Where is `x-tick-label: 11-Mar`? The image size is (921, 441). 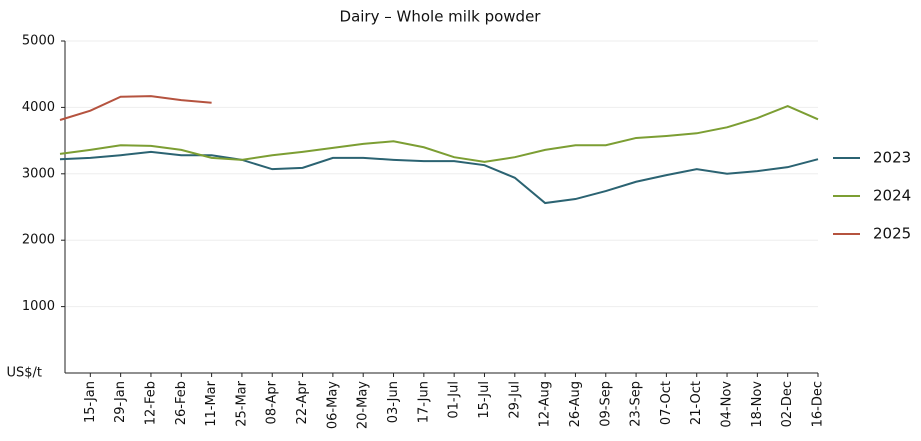 x-tick-label: 11-Mar is located at coordinates (211, 403).